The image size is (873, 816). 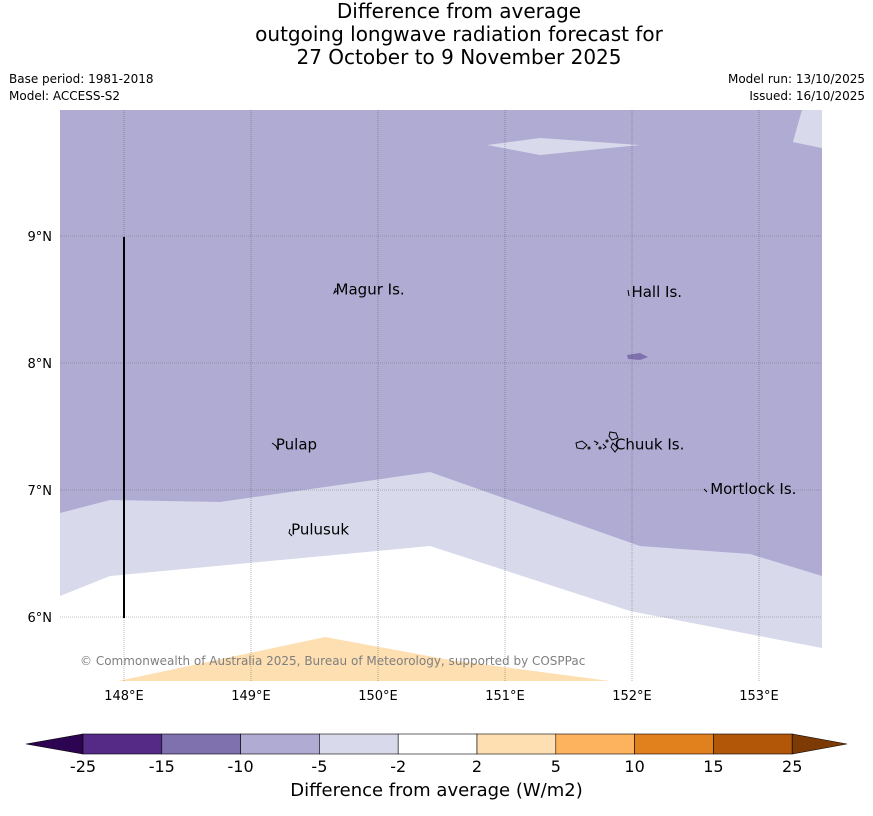 What do you see at coordinates (398, 766) in the screenshot?
I see `colorbar-tick-label: -2` at bounding box center [398, 766].